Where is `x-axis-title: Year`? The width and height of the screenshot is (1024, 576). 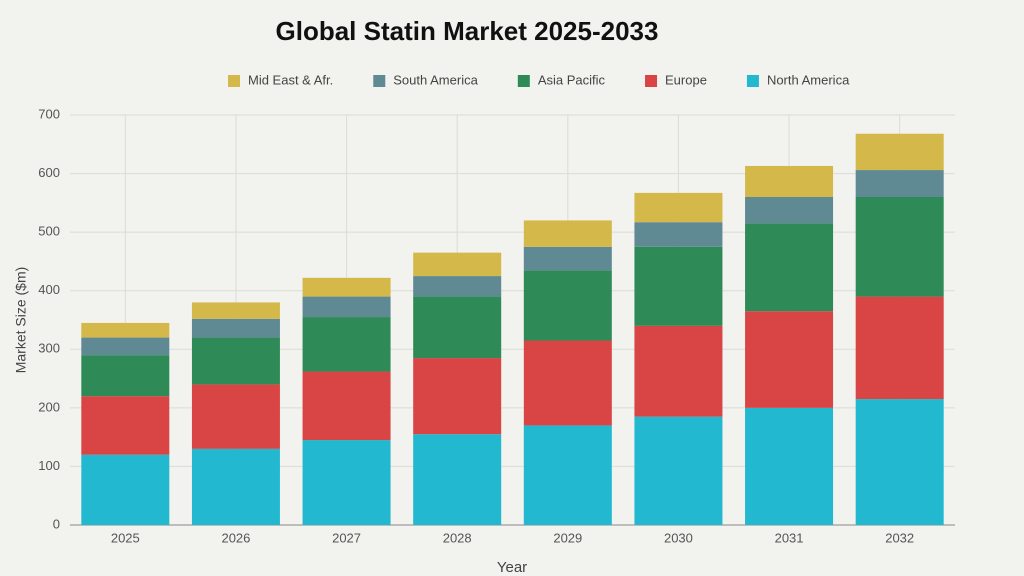
x-axis-title: Year is located at coordinates (512, 567).